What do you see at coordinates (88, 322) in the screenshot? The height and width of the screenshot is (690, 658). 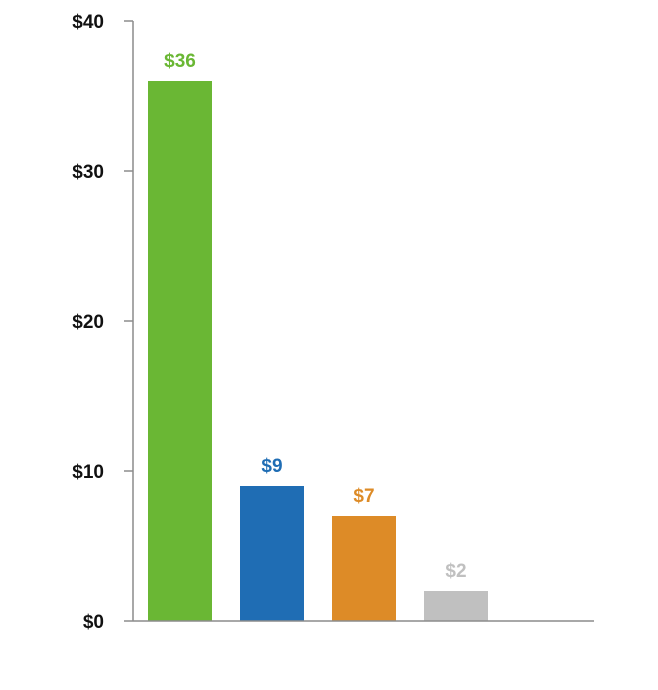 I see `y-tick-label: $20` at bounding box center [88, 322].